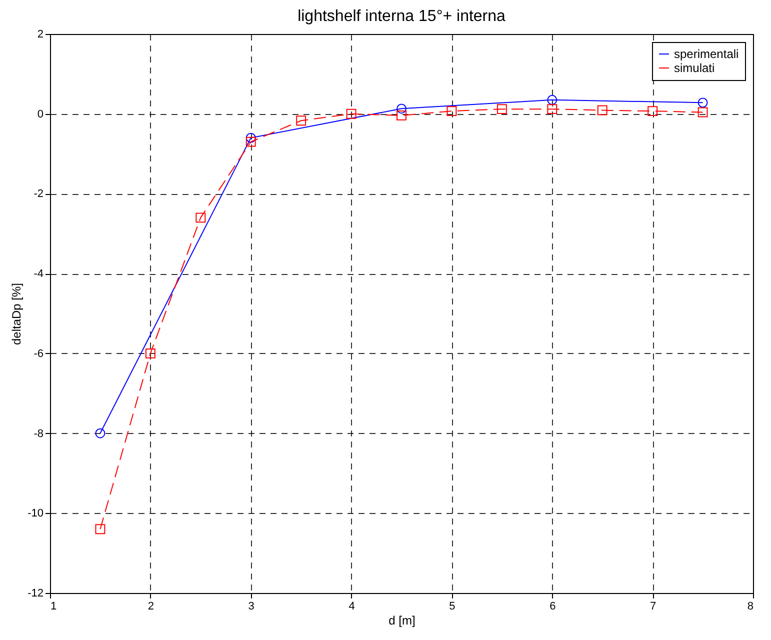 Image resolution: width=771 pixels, height=640 pixels. Describe the element at coordinates (39, 194) in the screenshot. I see `y-tick-label: -2` at that location.